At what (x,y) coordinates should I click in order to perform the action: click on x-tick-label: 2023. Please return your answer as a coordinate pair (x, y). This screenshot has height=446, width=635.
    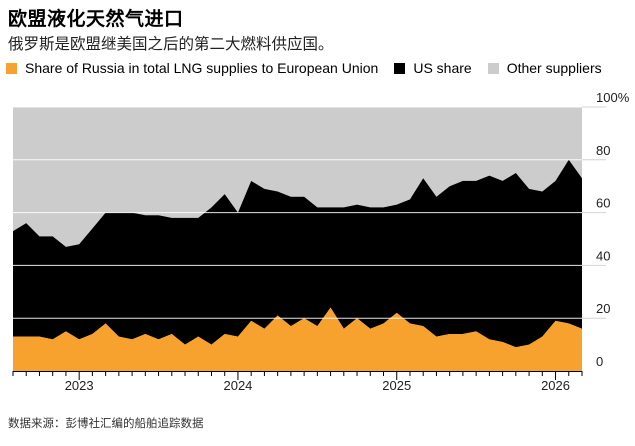
    Looking at the image, I should click on (79, 385).